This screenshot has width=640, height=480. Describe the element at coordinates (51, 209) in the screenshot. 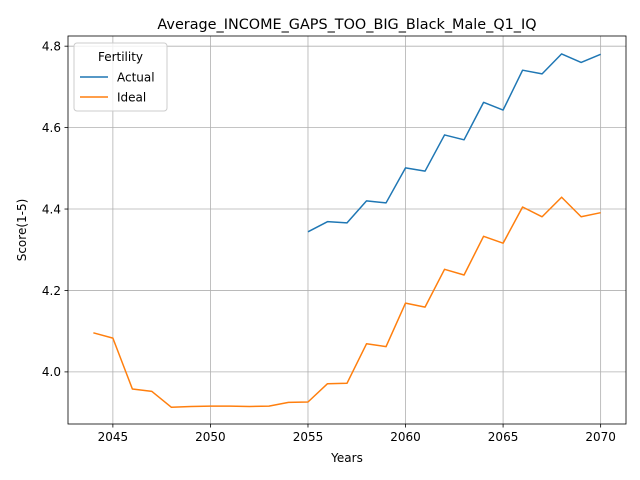

I see `y-tick-label: 4.4` at that location.